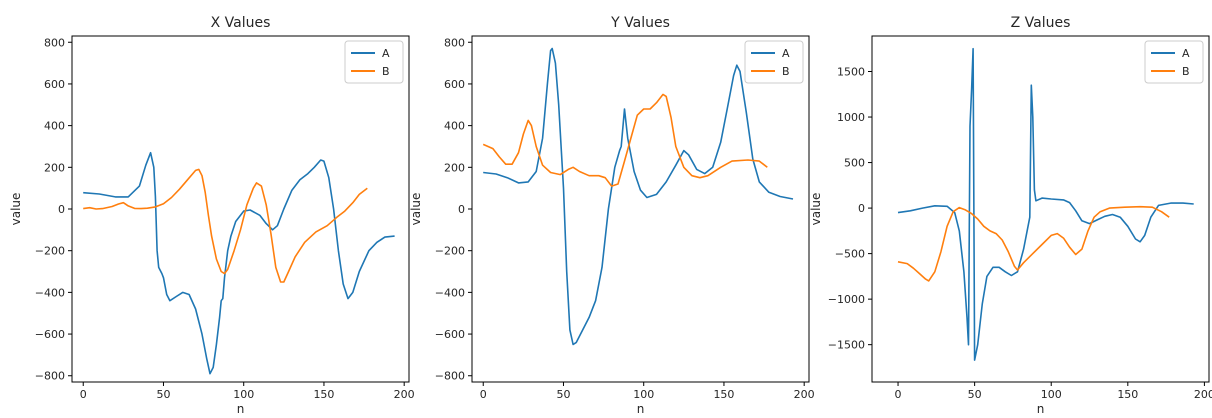 Image resolution: width=1212 pixels, height=418 pixels. I want to click on chart-title: X Values, so click(241, 23).